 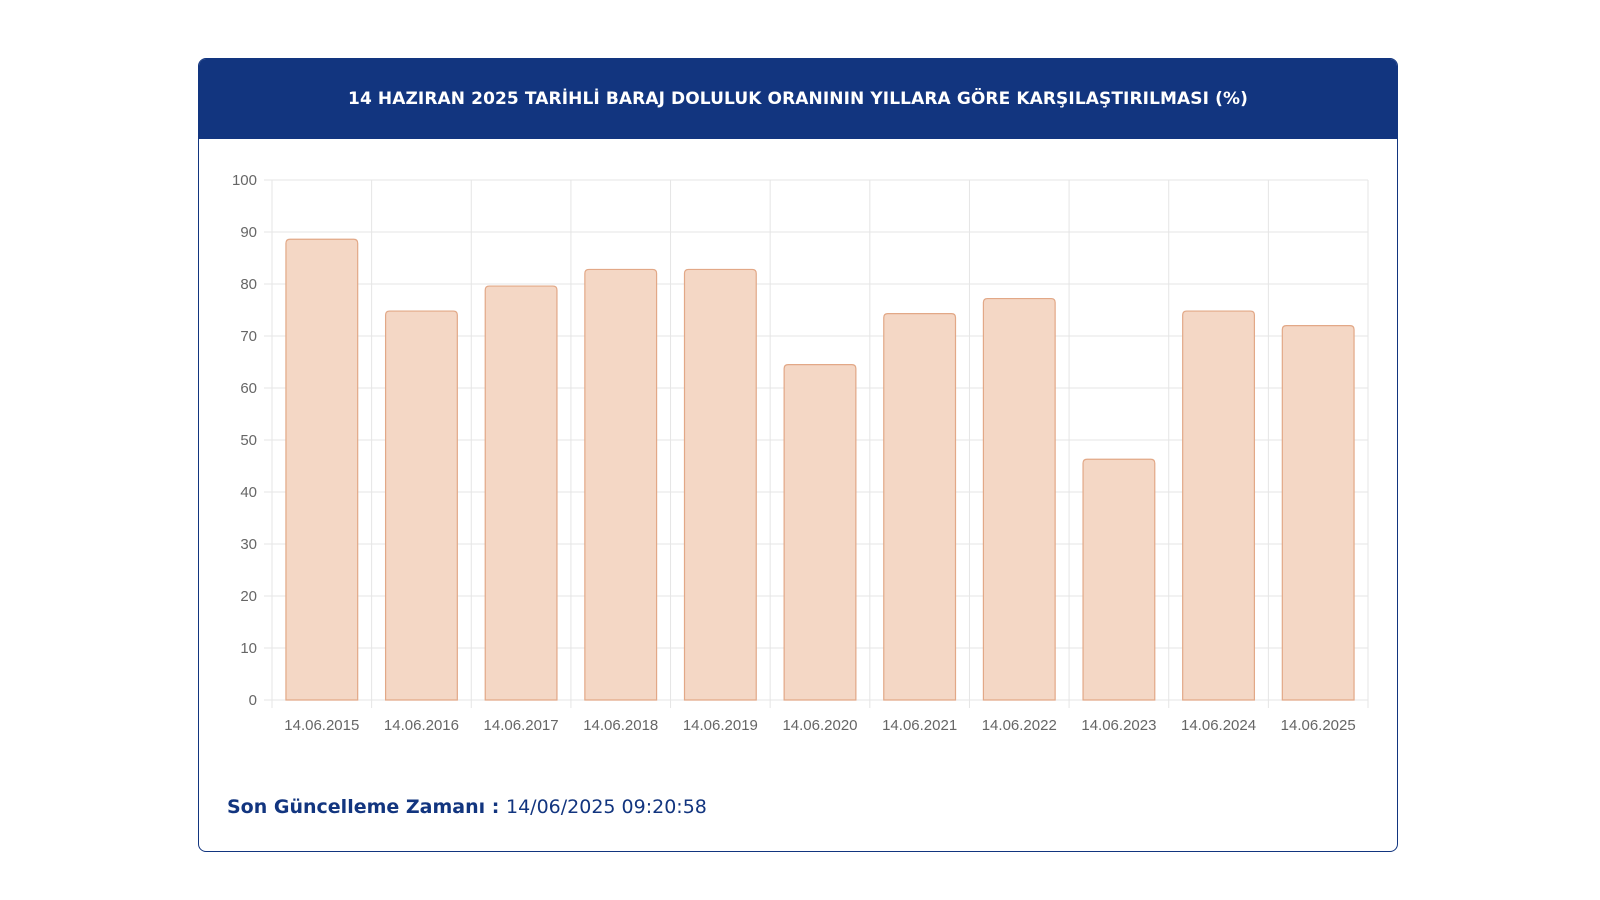 What do you see at coordinates (720, 725) in the screenshot?
I see `x-tick-label: 14.06.2019` at bounding box center [720, 725].